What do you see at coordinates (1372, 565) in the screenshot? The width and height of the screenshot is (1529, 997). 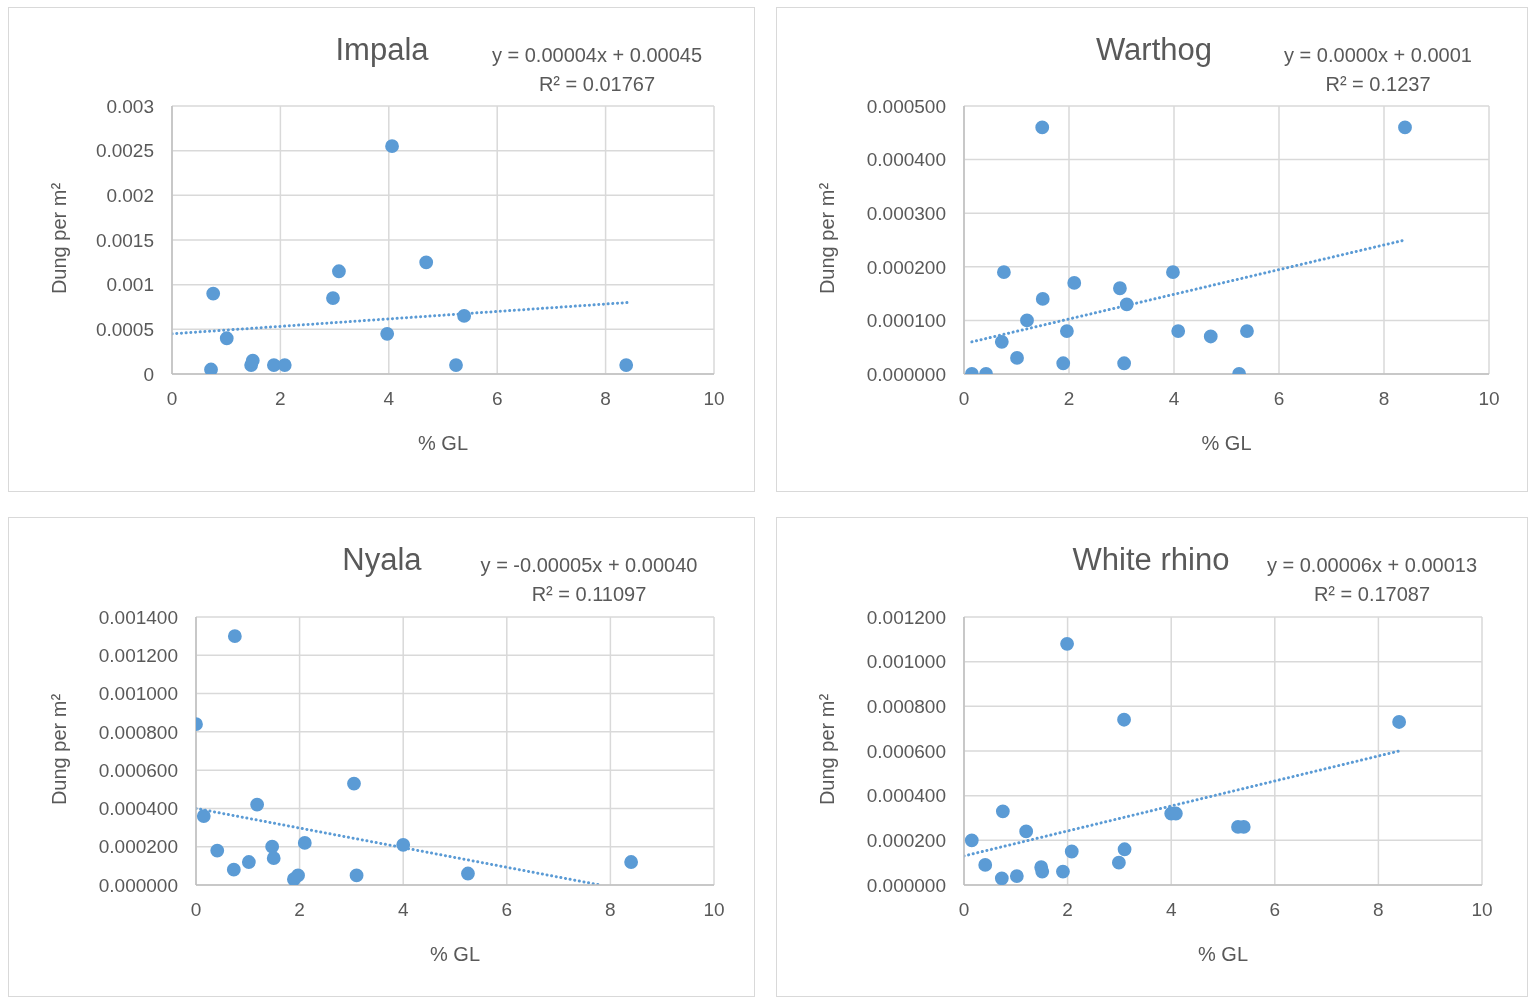 I see `text: y = 0.00006x + 0.00013` at bounding box center [1372, 565].